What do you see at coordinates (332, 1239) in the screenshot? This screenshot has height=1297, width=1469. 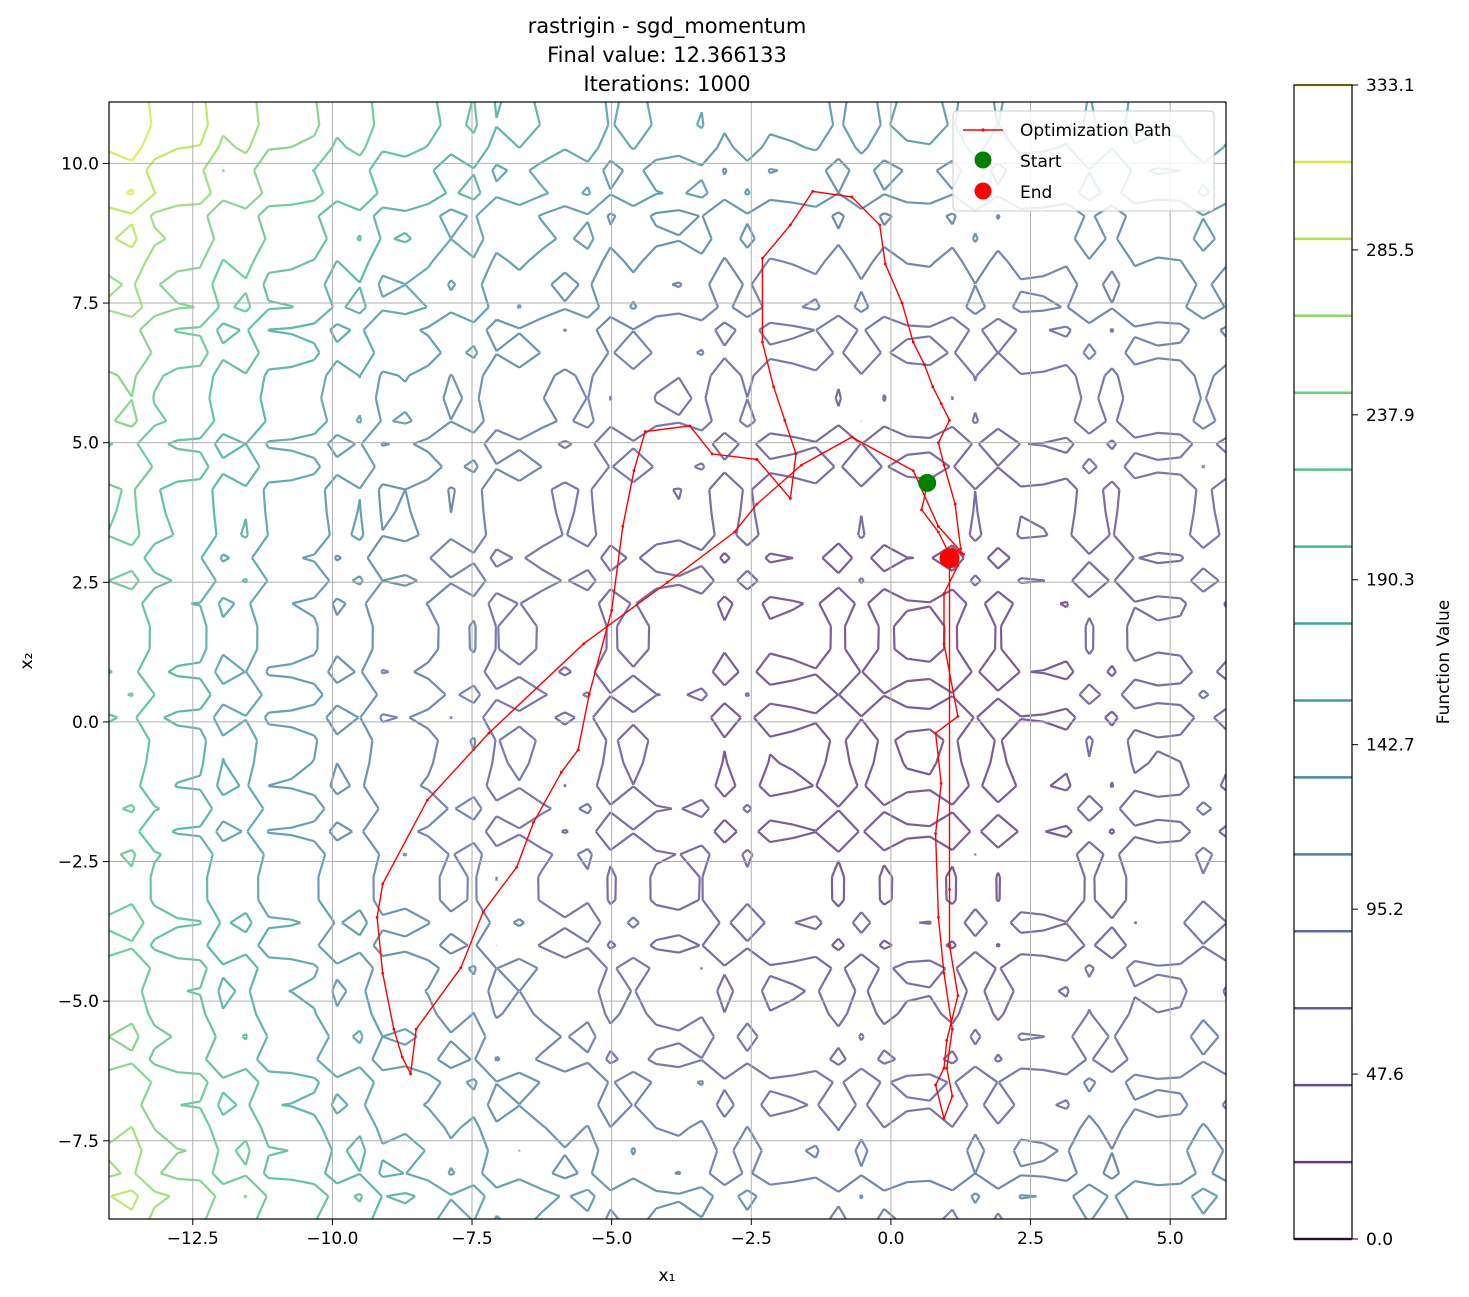 I see `x-tick-label: −10.0` at bounding box center [332, 1239].